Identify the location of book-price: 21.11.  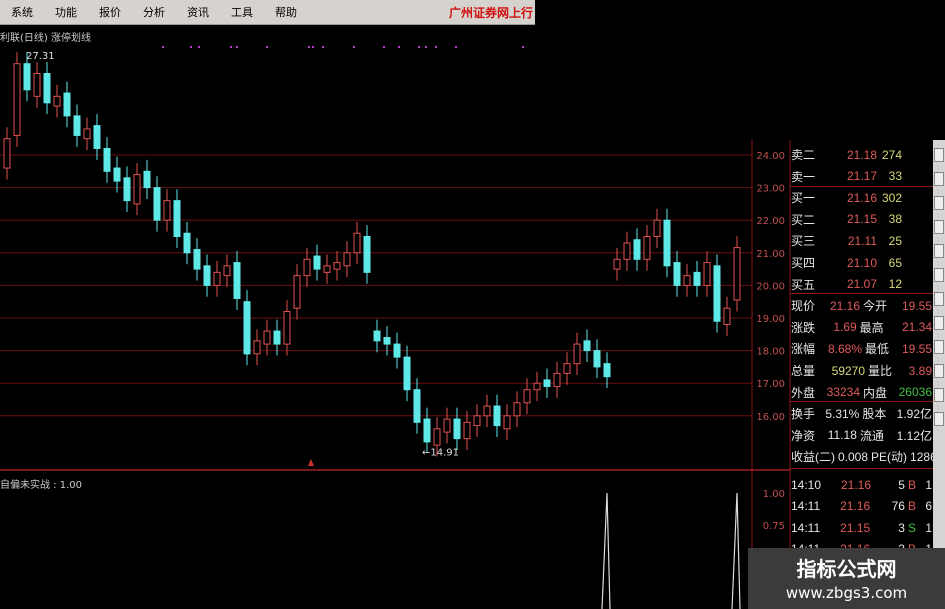
(862, 240).